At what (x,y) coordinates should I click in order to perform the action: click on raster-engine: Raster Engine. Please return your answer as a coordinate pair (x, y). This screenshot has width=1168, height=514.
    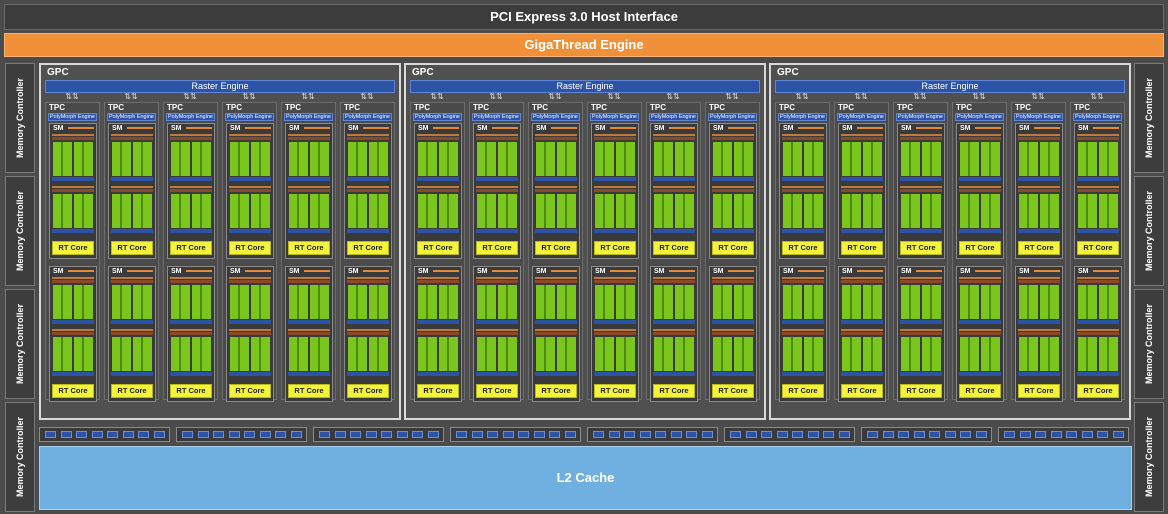
    Looking at the image, I should click on (220, 86).